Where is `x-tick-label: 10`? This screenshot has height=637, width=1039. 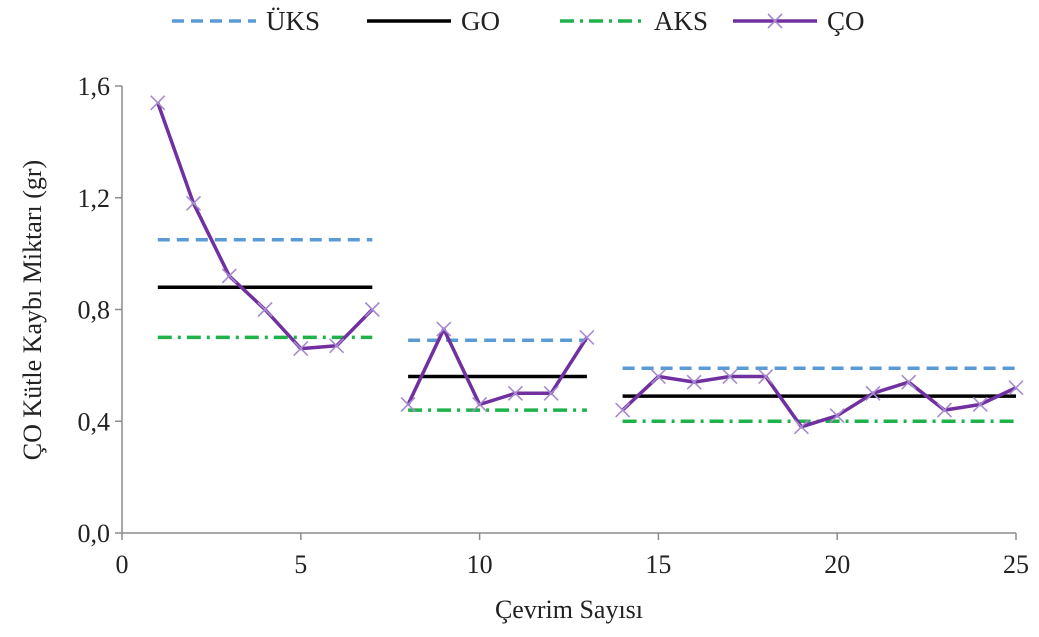
x-tick-label: 10 is located at coordinates (480, 564).